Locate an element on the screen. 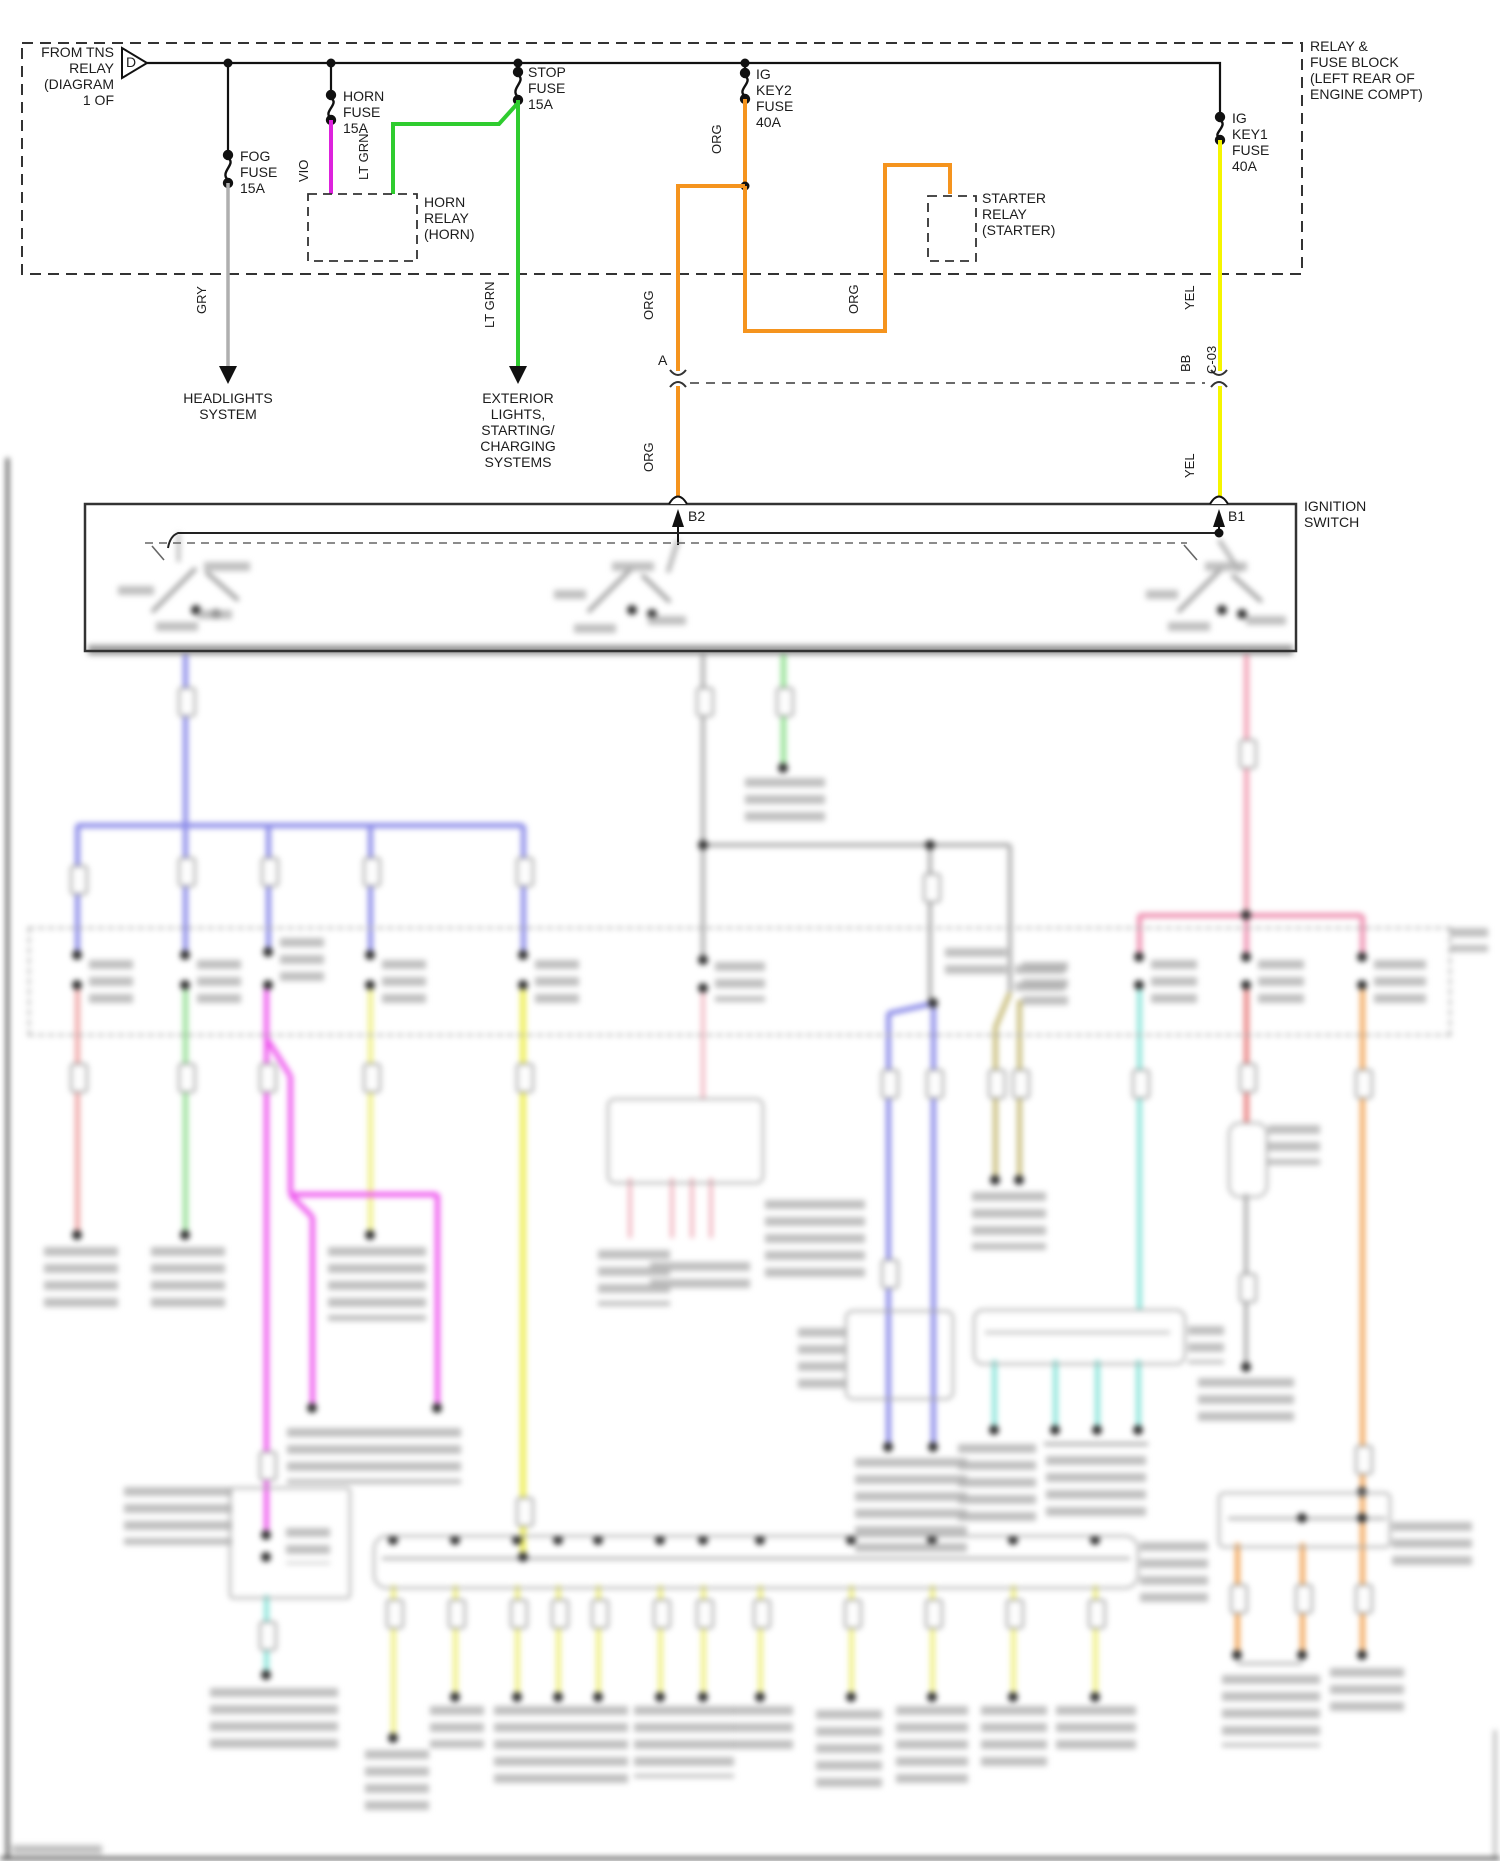  headlights-destination-label: HEADLIGHTS SYSTEM is located at coordinates (228, 406).